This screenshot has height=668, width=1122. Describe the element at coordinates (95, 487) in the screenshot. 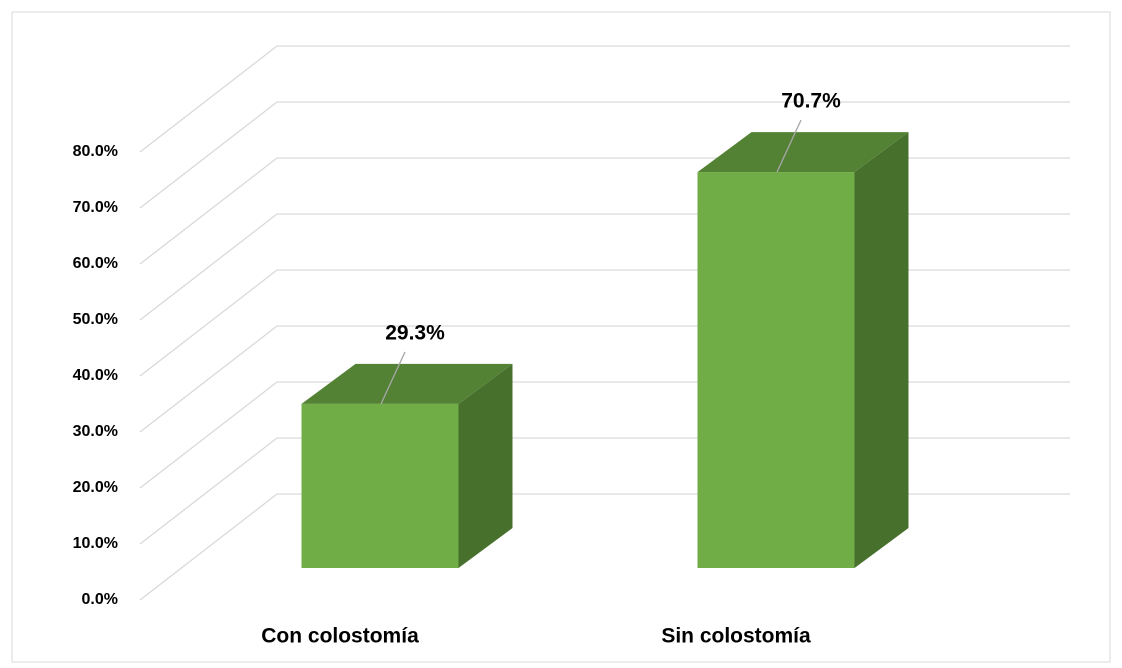

I see `y-tick-label: 20.0%` at that location.